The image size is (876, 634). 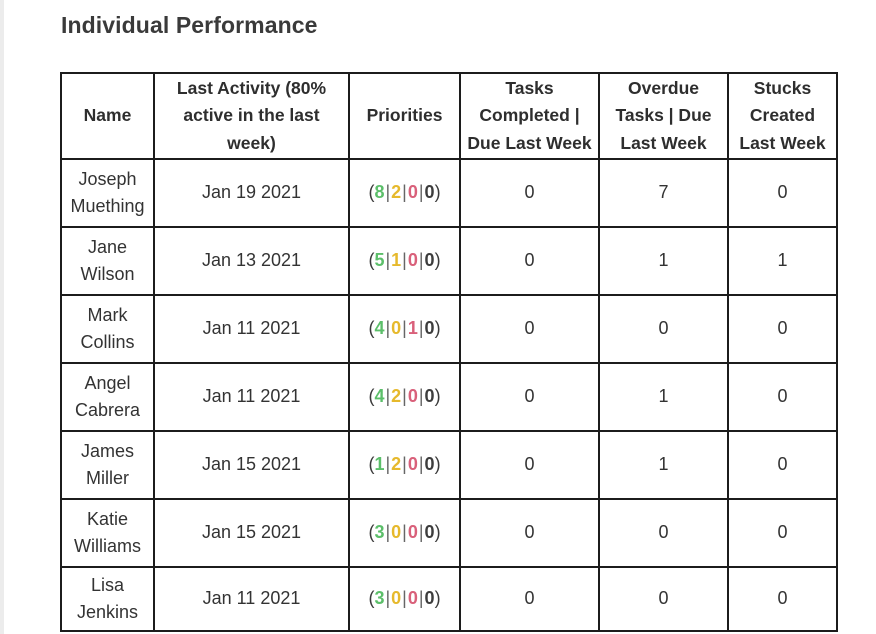 What do you see at coordinates (107, 329) in the screenshot?
I see `member-name: Mark Collins` at bounding box center [107, 329].